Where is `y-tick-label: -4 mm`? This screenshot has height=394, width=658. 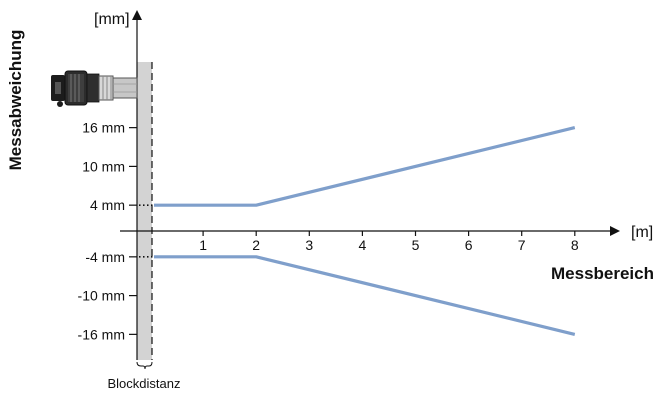
y-tick-label: -4 mm is located at coordinates (105, 257).